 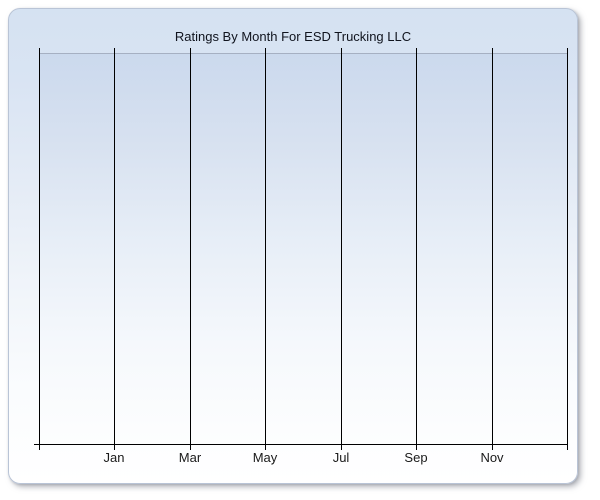 What do you see at coordinates (114, 457) in the screenshot?
I see `x-axis-label: Jan` at bounding box center [114, 457].